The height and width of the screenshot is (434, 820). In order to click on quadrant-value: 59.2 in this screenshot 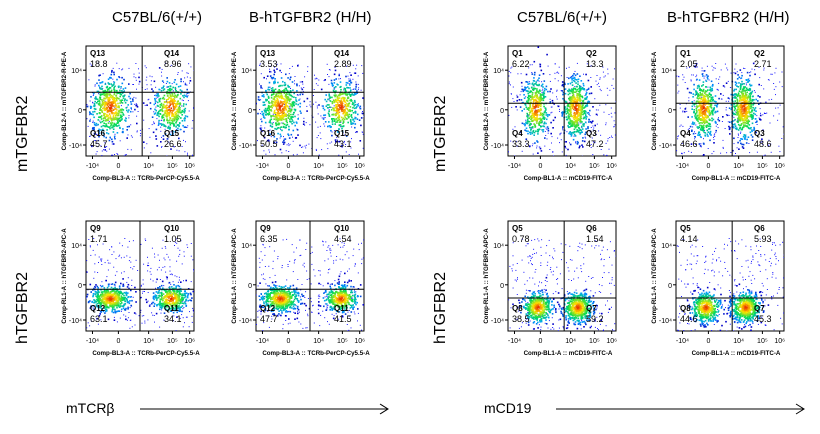, I will do `click(595, 319)`.